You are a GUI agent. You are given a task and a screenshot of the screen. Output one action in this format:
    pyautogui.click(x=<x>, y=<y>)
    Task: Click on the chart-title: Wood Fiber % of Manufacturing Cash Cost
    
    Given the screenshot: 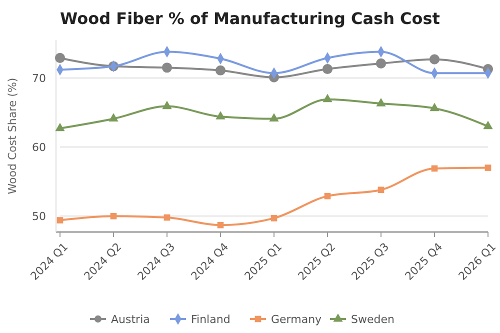 What is the action you would take?
    pyautogui.click(x=250, y=18)
    